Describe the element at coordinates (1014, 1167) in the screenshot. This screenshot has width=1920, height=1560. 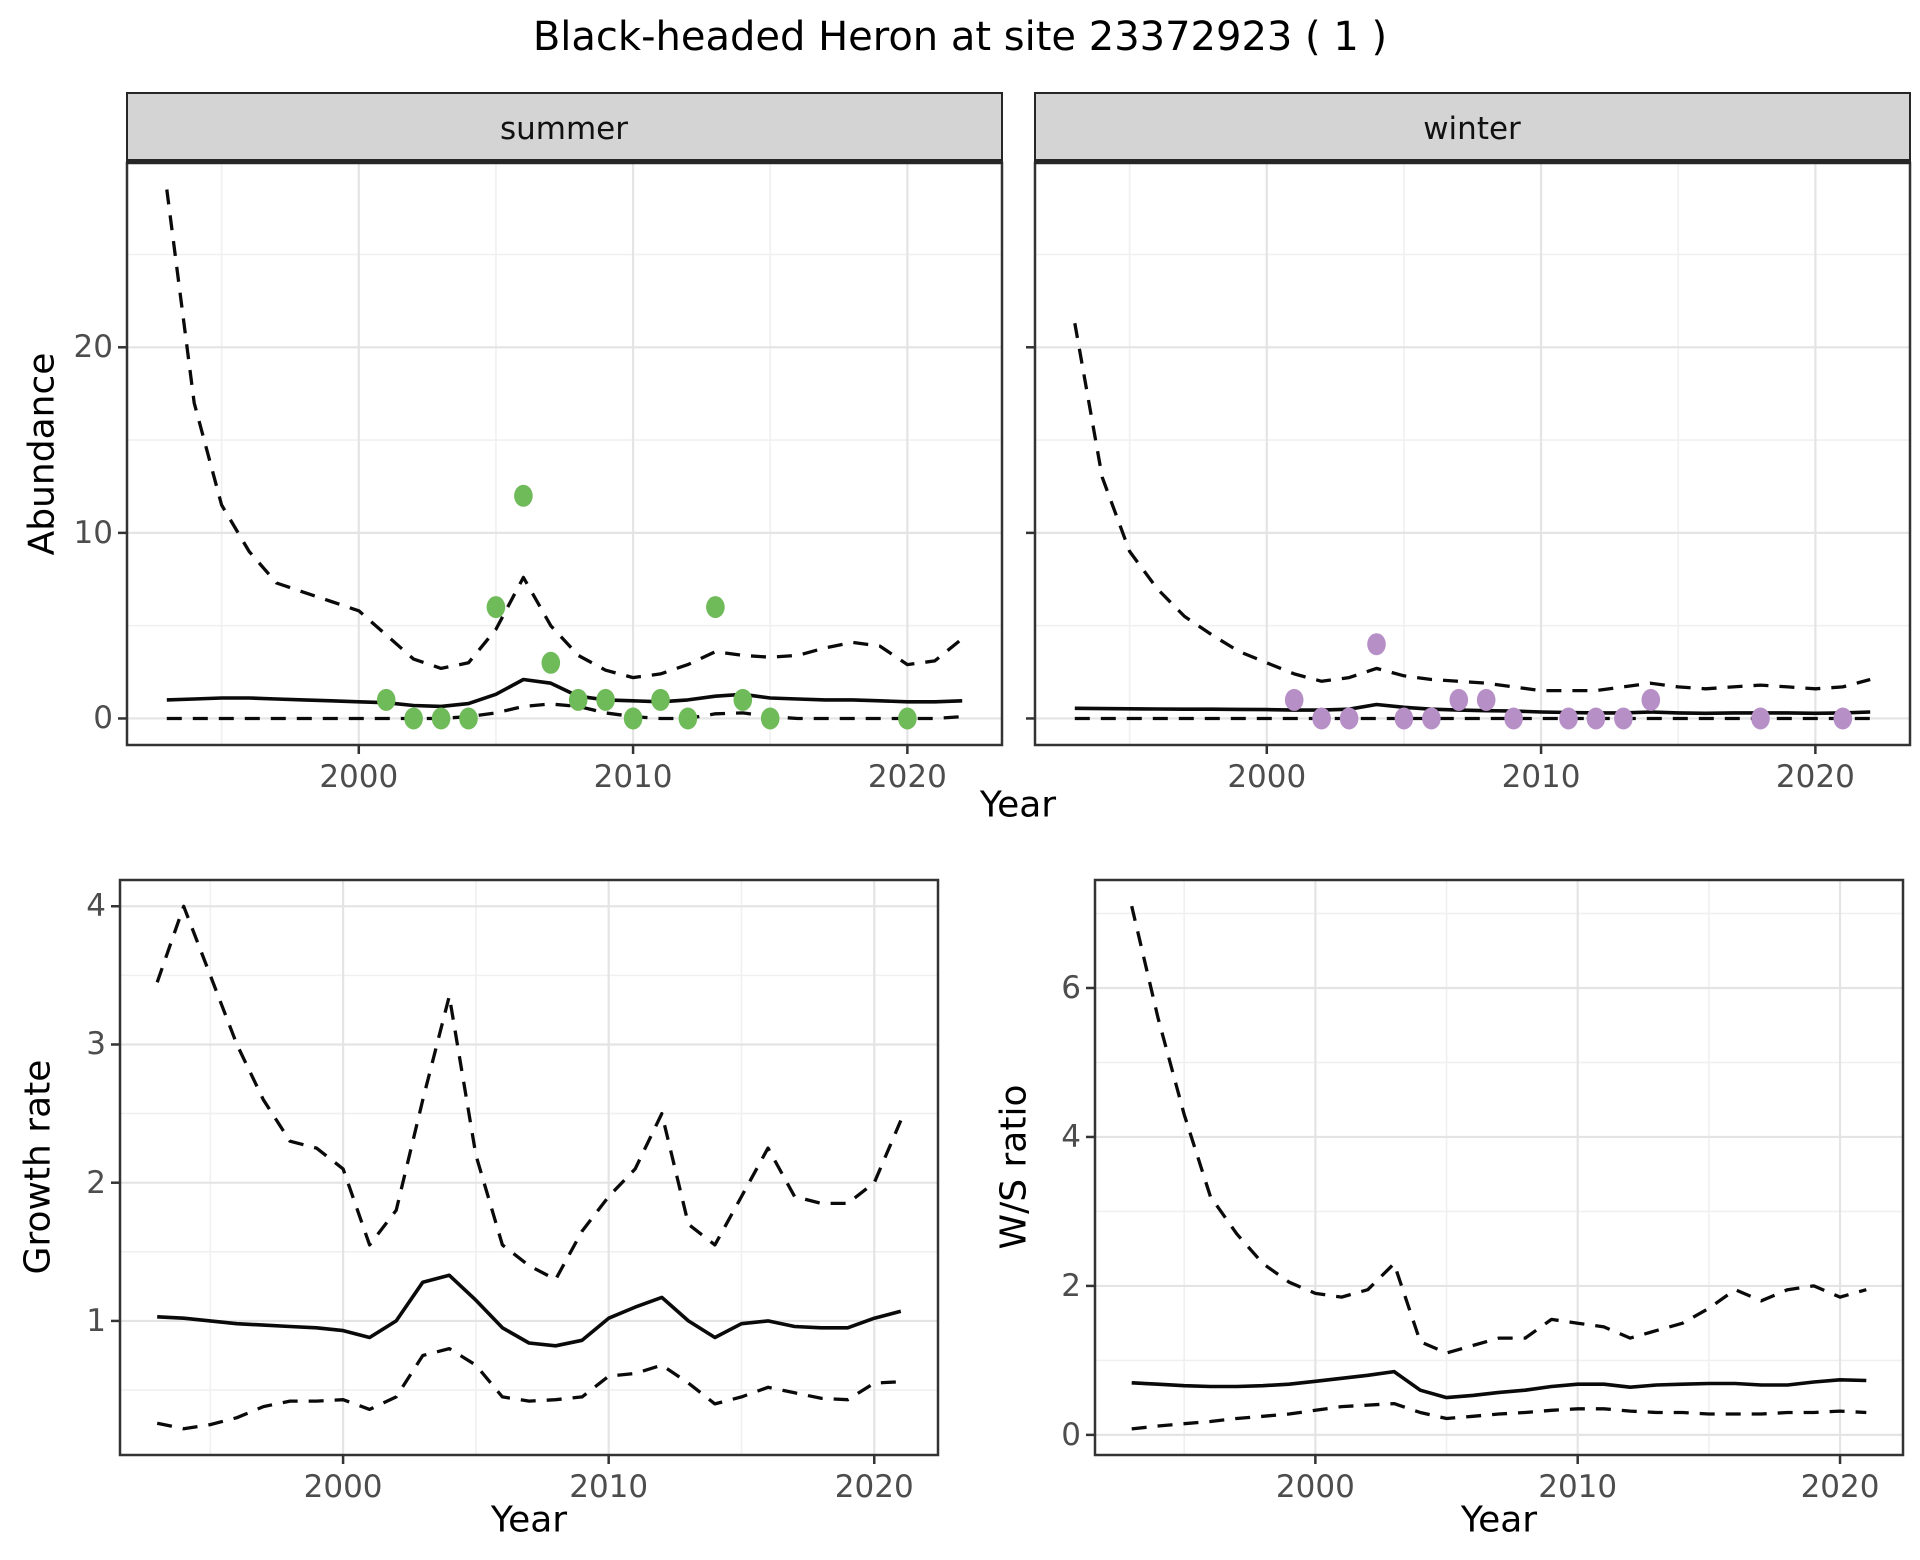
I see `y-axis-title-ws-ratio: W/S ratio` at that location.